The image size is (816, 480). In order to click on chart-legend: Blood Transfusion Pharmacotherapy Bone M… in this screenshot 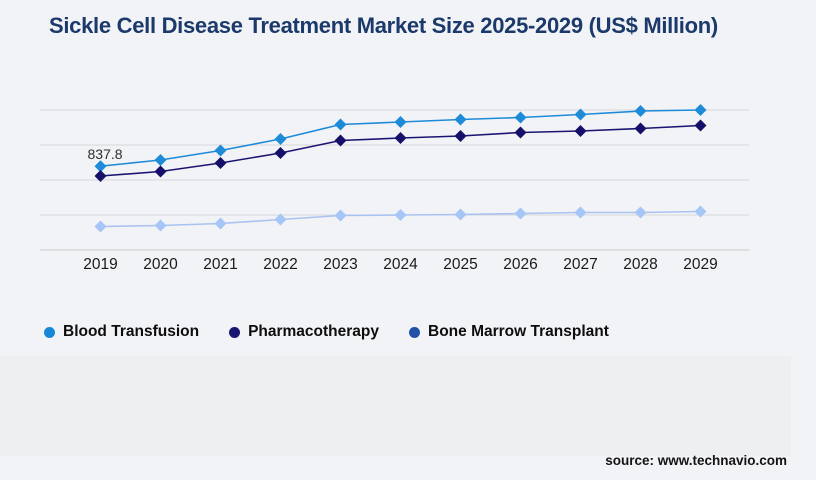, I will do `click(326, 332)`.